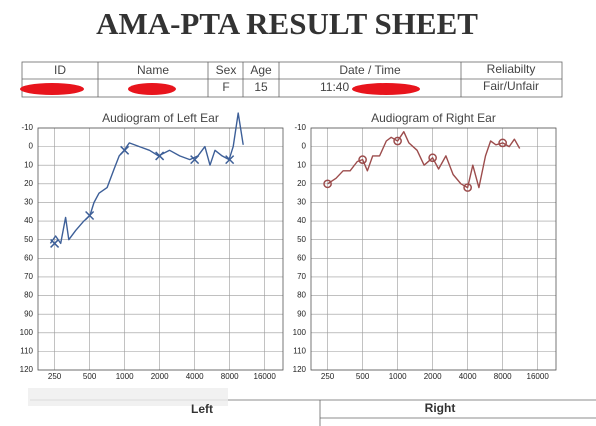 The height and width of the screenshot is (426, 596). Describe the element at coordinates (60, 70) in the screenshot. I see `table-header: ID` at that location.